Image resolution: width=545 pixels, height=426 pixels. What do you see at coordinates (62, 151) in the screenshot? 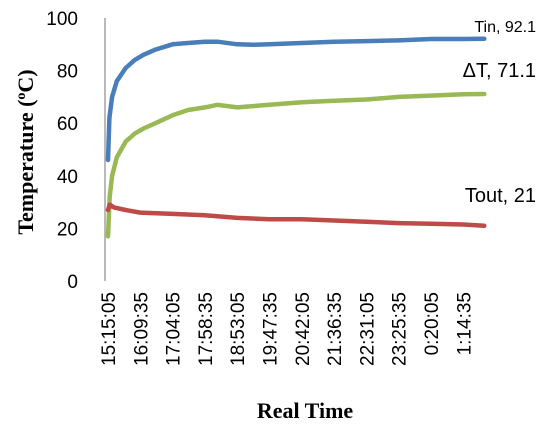
I see `y-tick-labels: 0 20 40 60 80 100` at bounding box center [62, 151].